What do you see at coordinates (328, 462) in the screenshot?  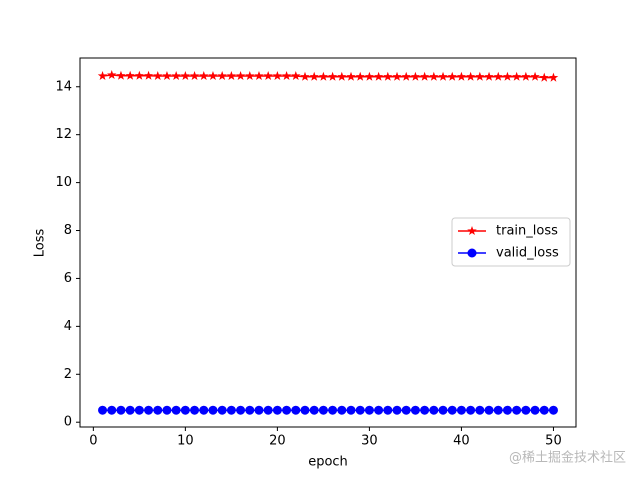 I see `x-axis-label: epoch` at bounding box center [328, 462].